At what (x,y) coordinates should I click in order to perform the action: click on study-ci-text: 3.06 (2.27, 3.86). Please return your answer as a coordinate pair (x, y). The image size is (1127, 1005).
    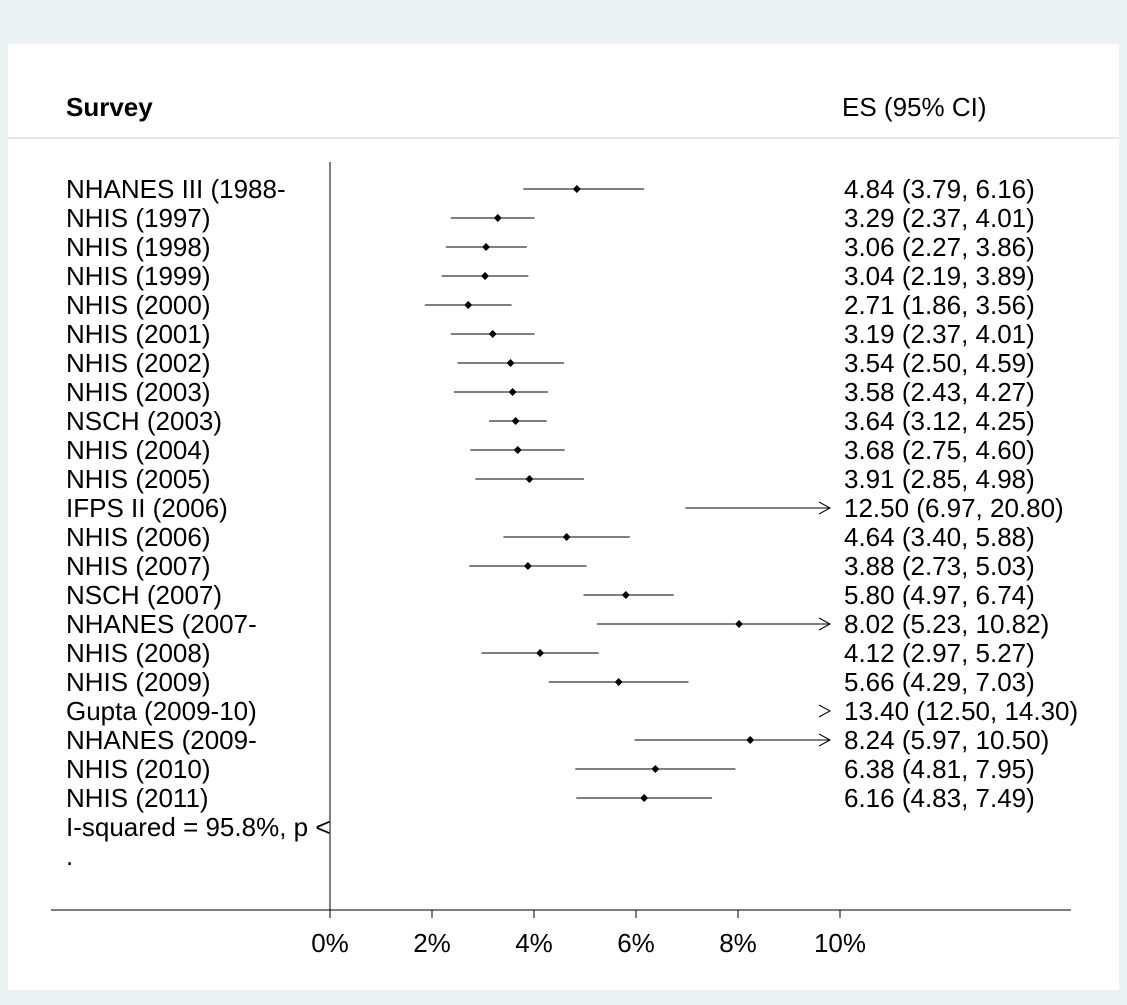
    Looking at the image, I should click on (939, 247).